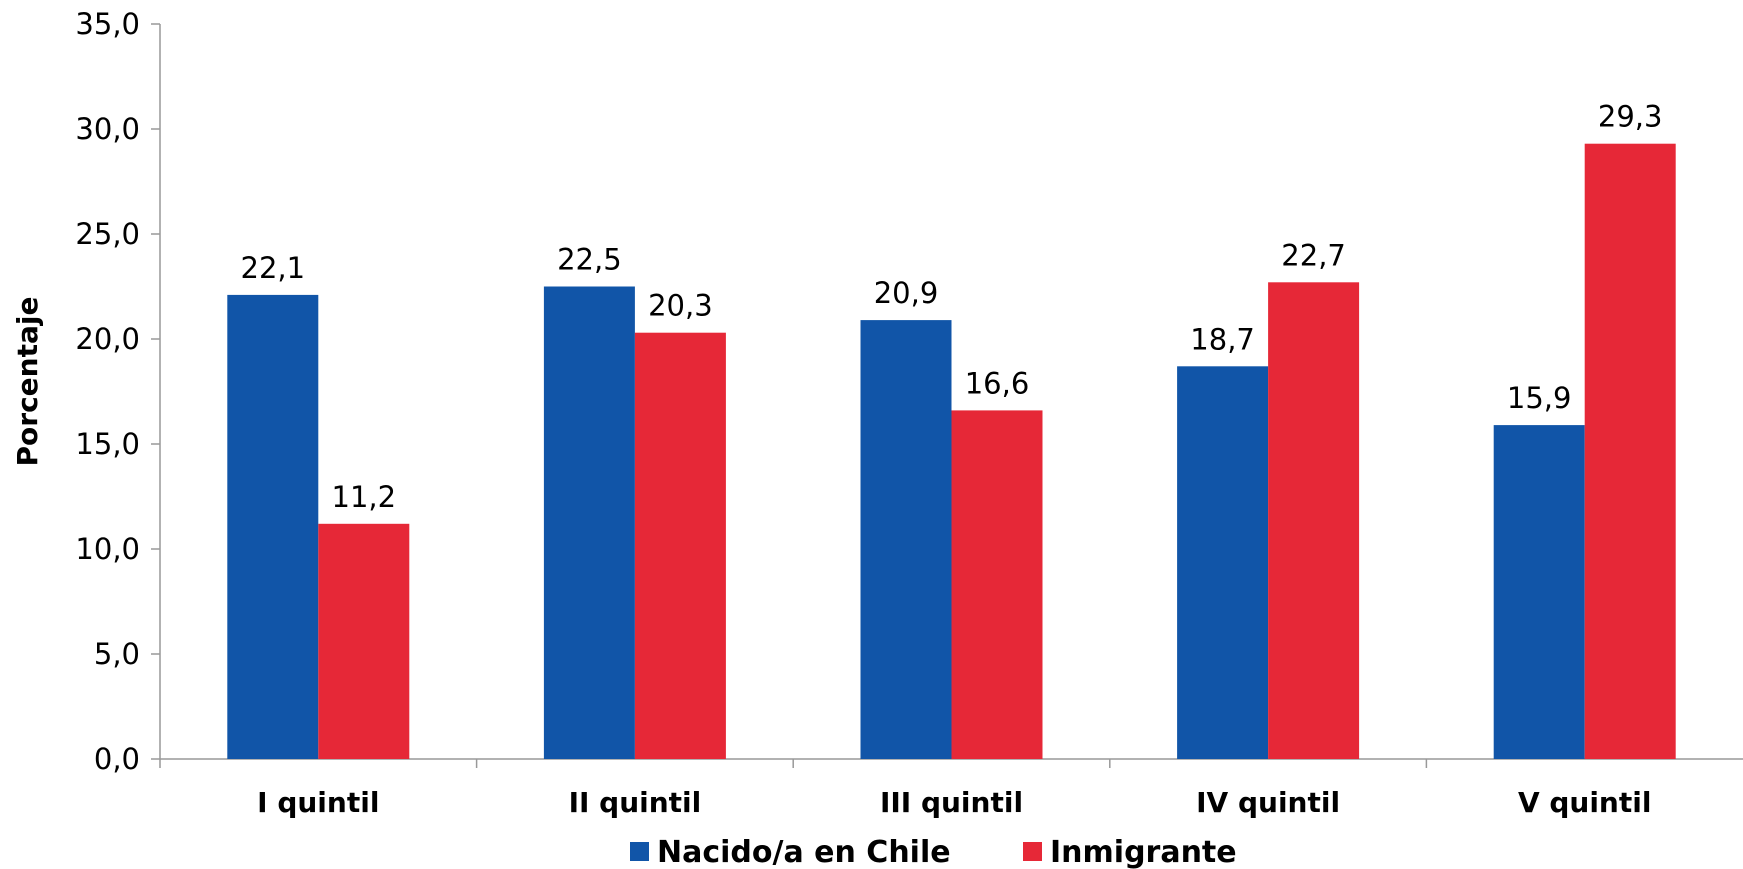 The height and width of the screenshot is (869, 1743). I want to click on legend: Nacido/a en Chile Inmigrante, so click(933, 852).